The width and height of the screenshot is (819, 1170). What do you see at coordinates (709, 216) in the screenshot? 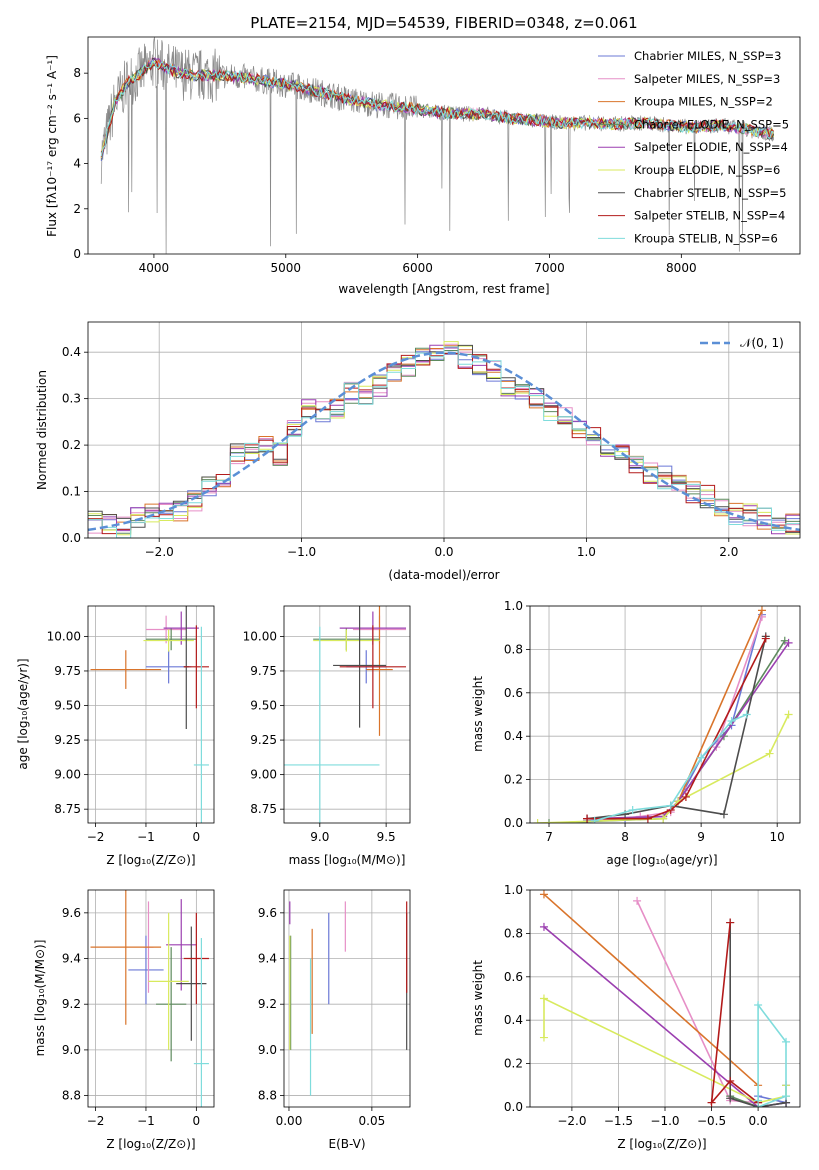
I see `legend-label: Salpeter STELIB, N_SSP=4` at bounding box center [709, 216].